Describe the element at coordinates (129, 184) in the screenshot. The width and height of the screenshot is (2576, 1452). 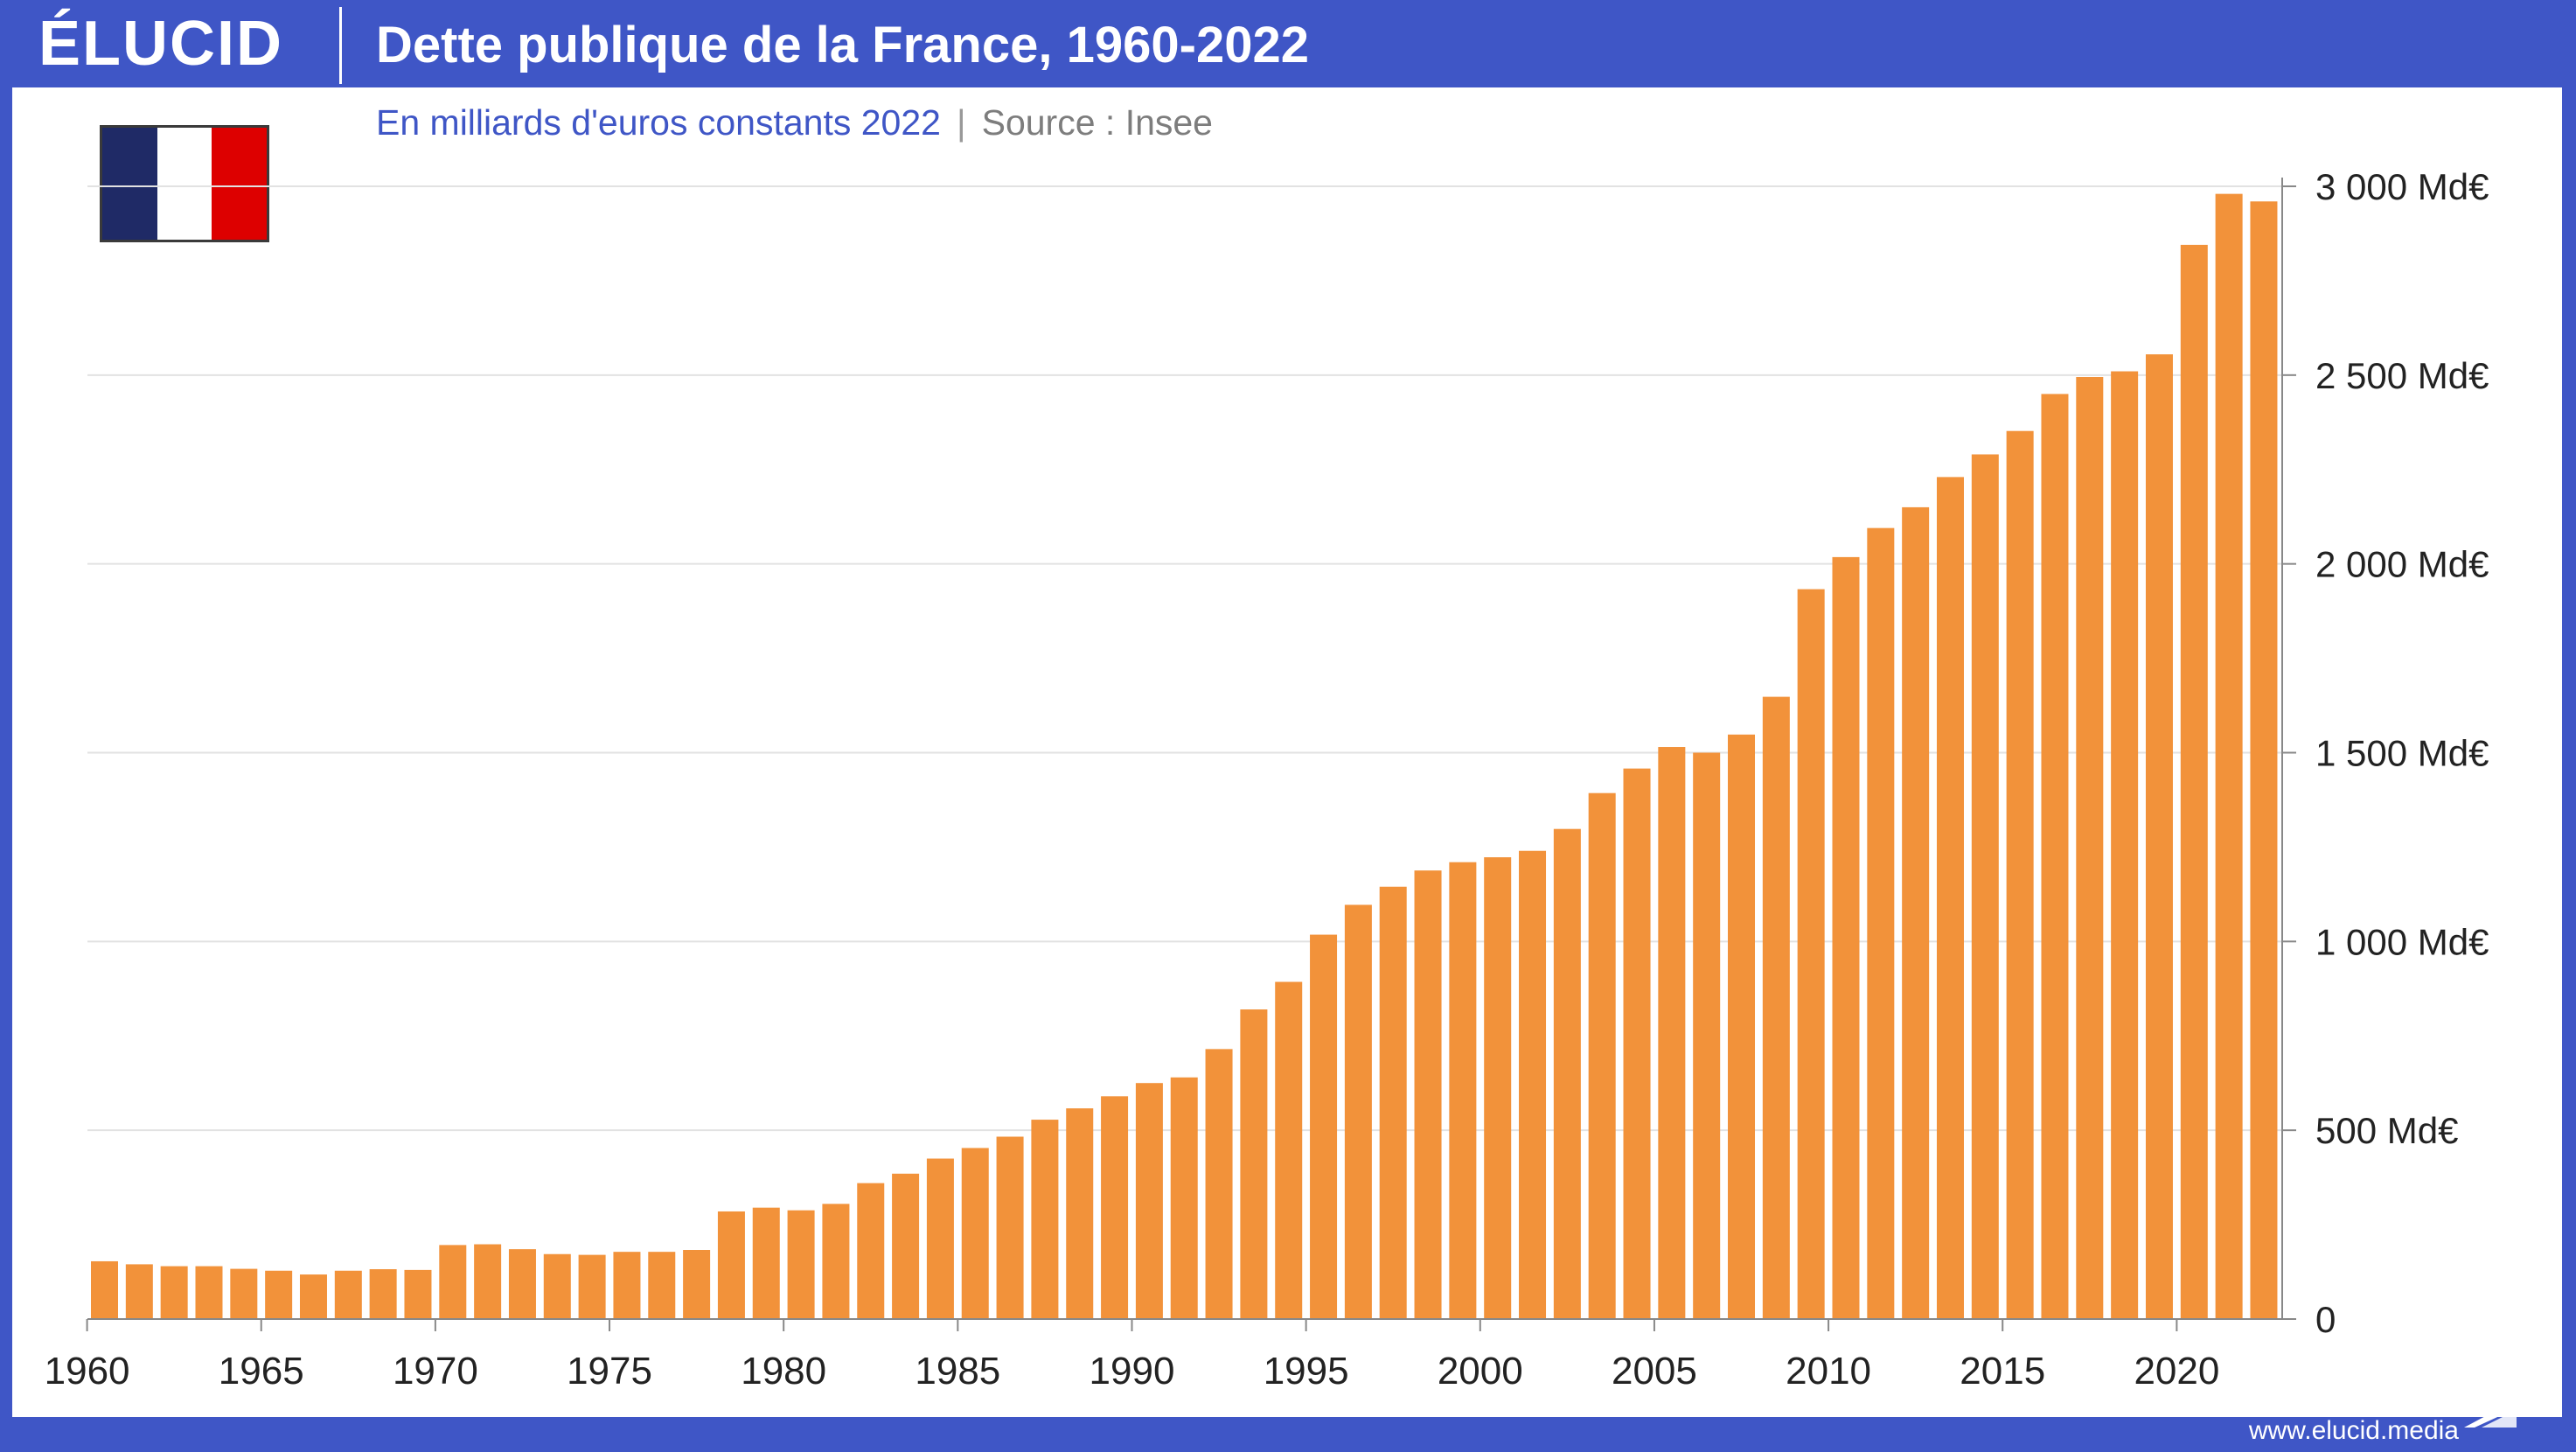
I see `flag-stripe-blue` at that location.